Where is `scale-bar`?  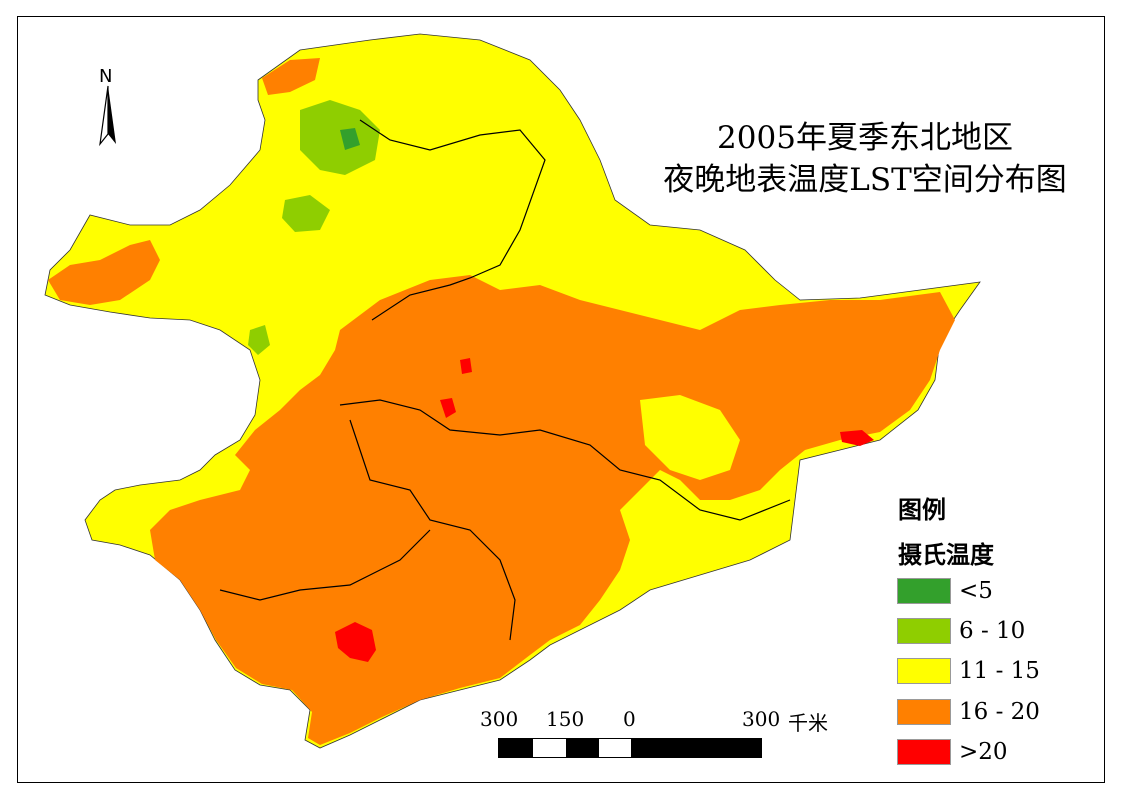 scale-bar is located at coordinates (630, 748).